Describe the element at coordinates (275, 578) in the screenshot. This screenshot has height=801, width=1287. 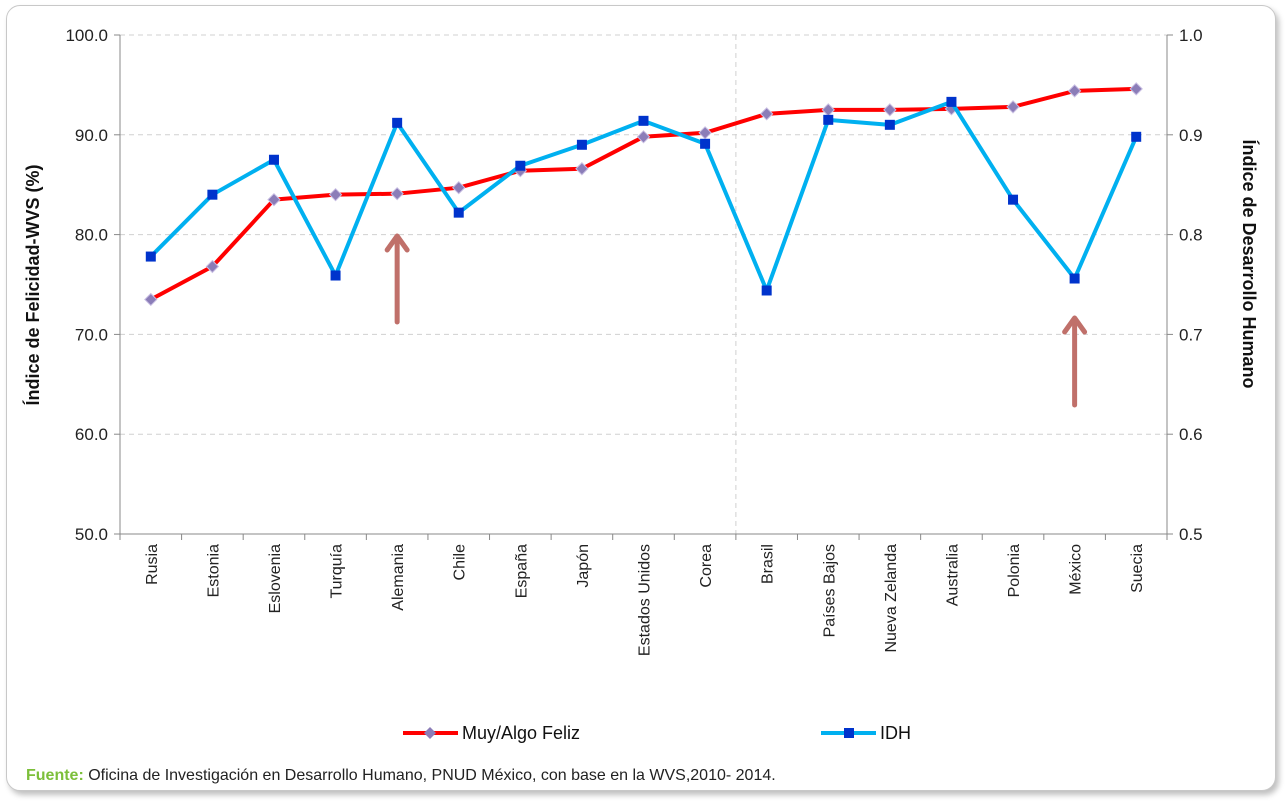
I see `category-label: Eslovenia` at that location.